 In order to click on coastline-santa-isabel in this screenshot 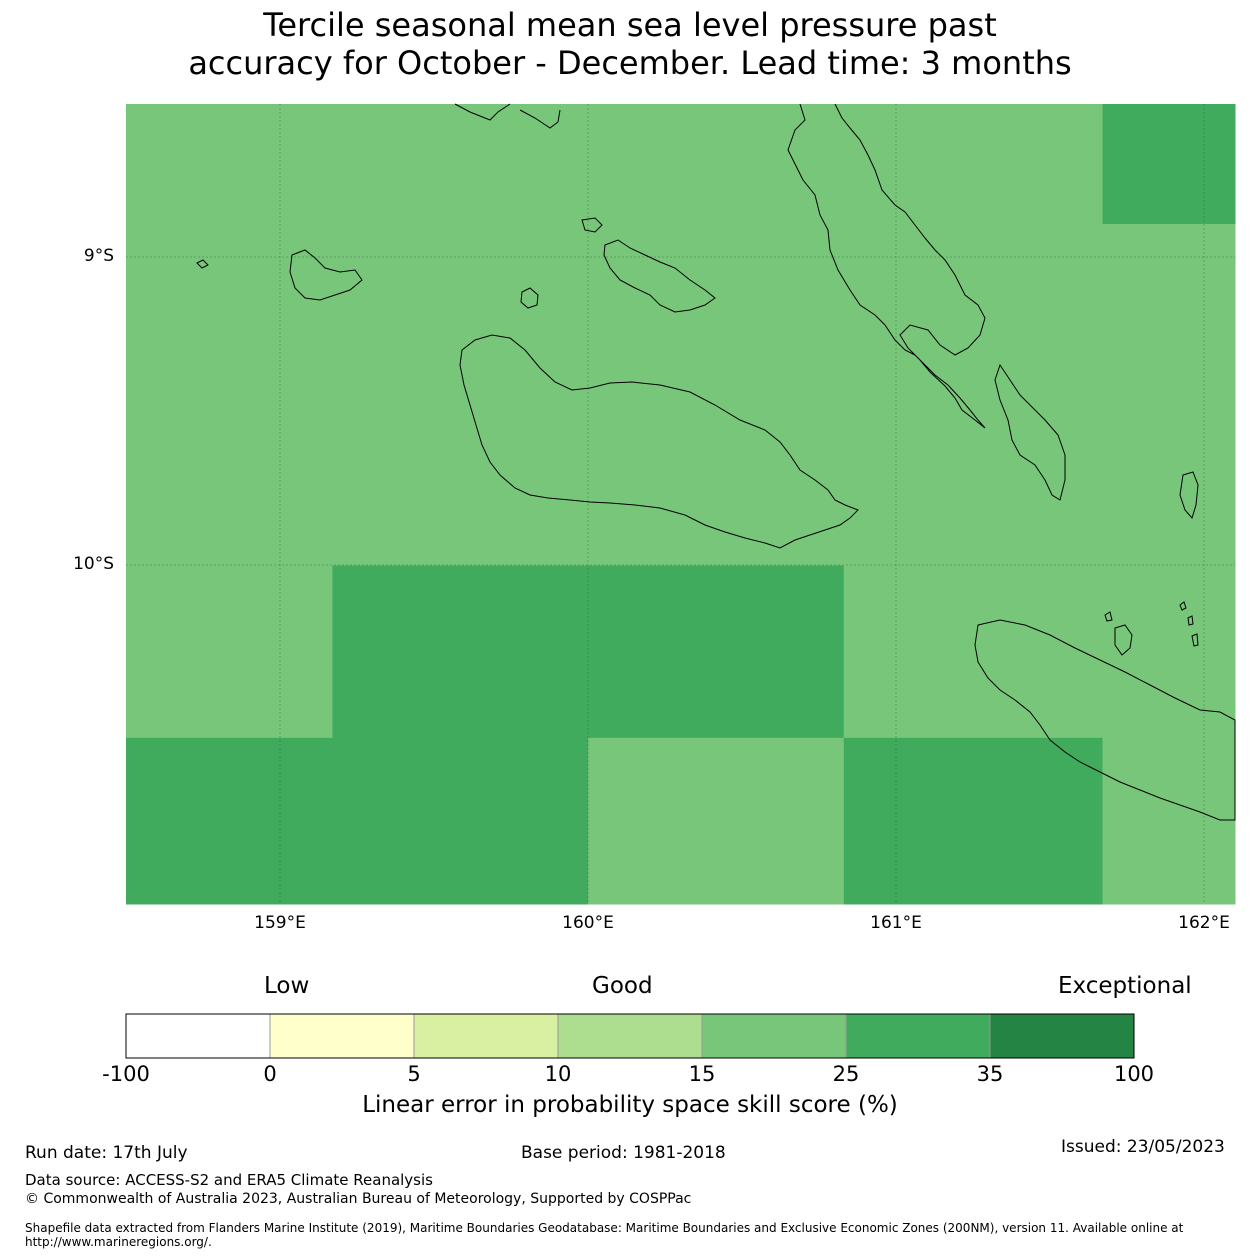, I will do `click(886, 266)`.